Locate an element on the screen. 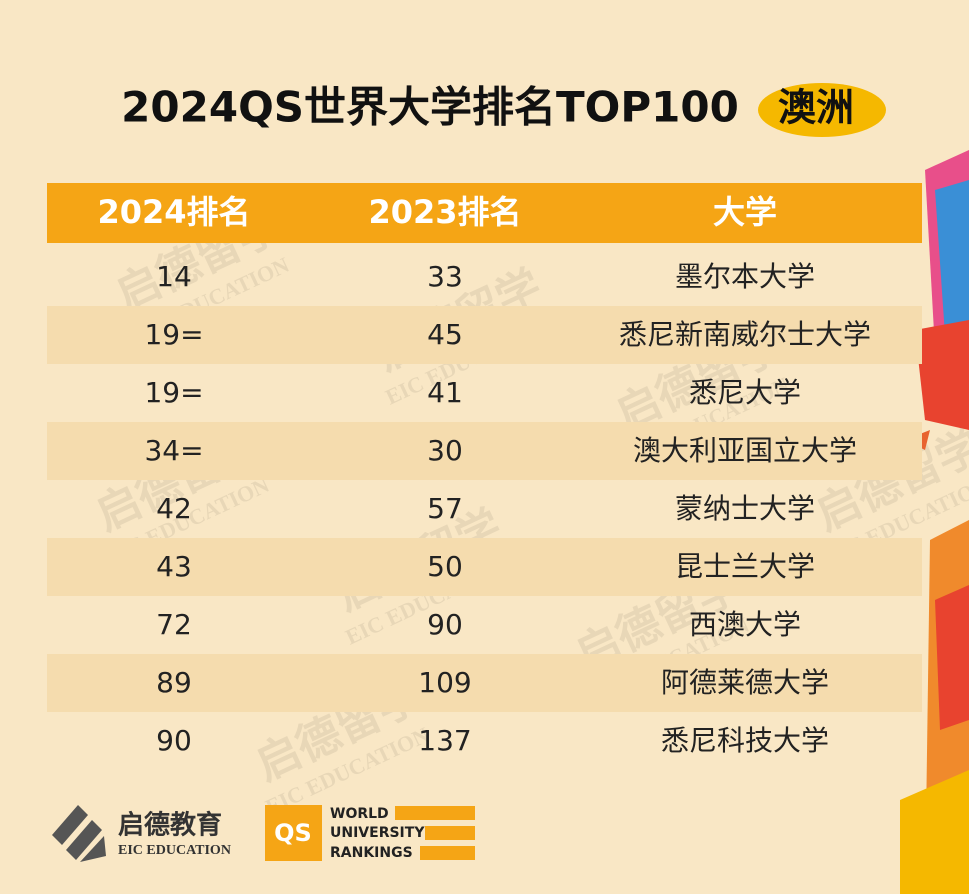 The height and width of the screenshot is (894, 969). cell: 42 is located at coordinates (174, 508).